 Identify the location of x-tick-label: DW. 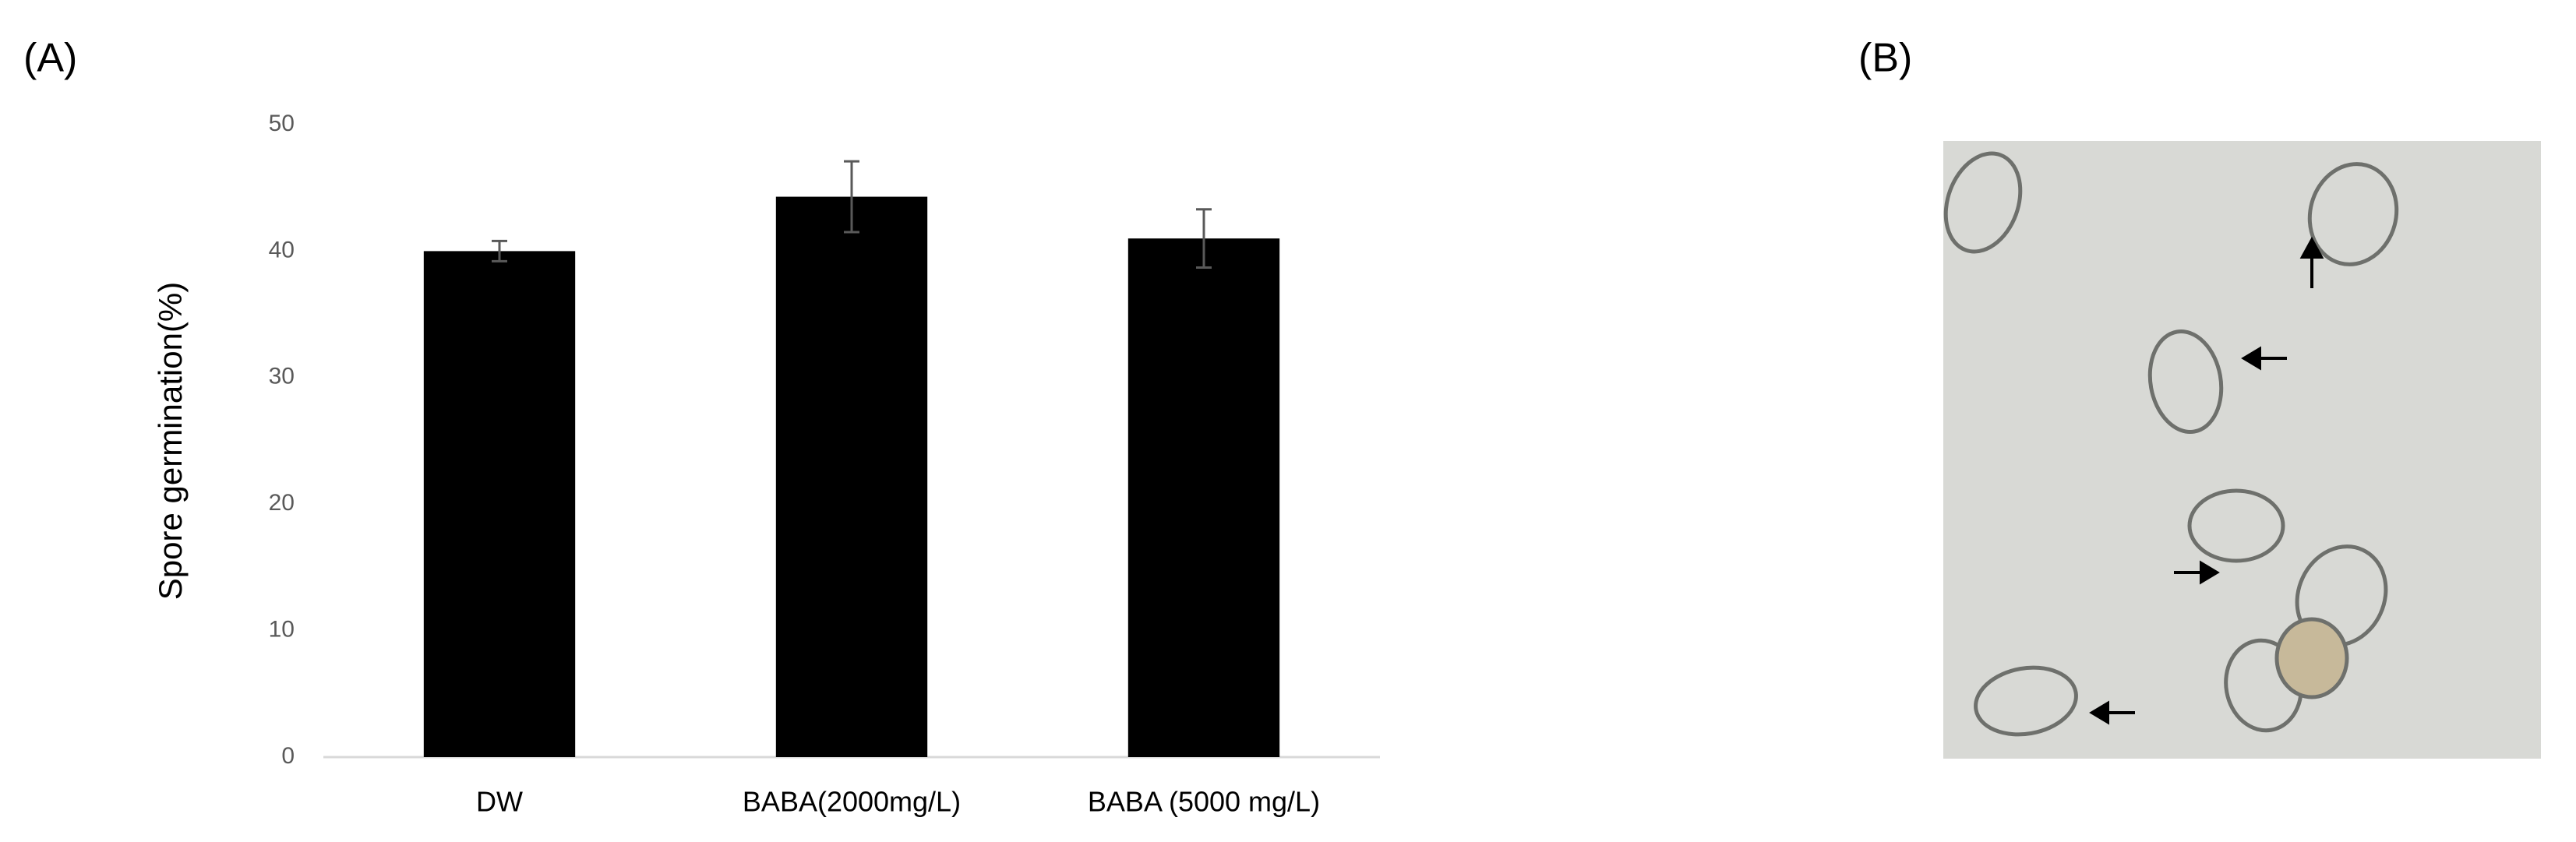
(499, 802).